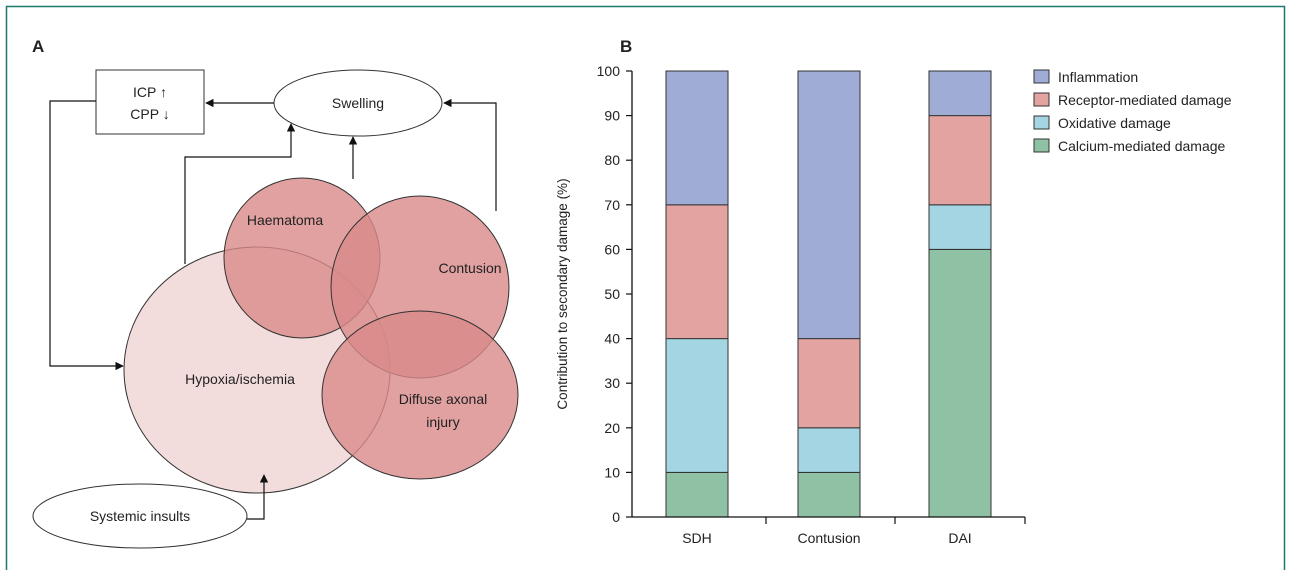 This screenshot has width=1291, height=570. Describe the element at coordinates (150, 92) in the screenshot. I see `icp-label: ICP ↑` at that location.